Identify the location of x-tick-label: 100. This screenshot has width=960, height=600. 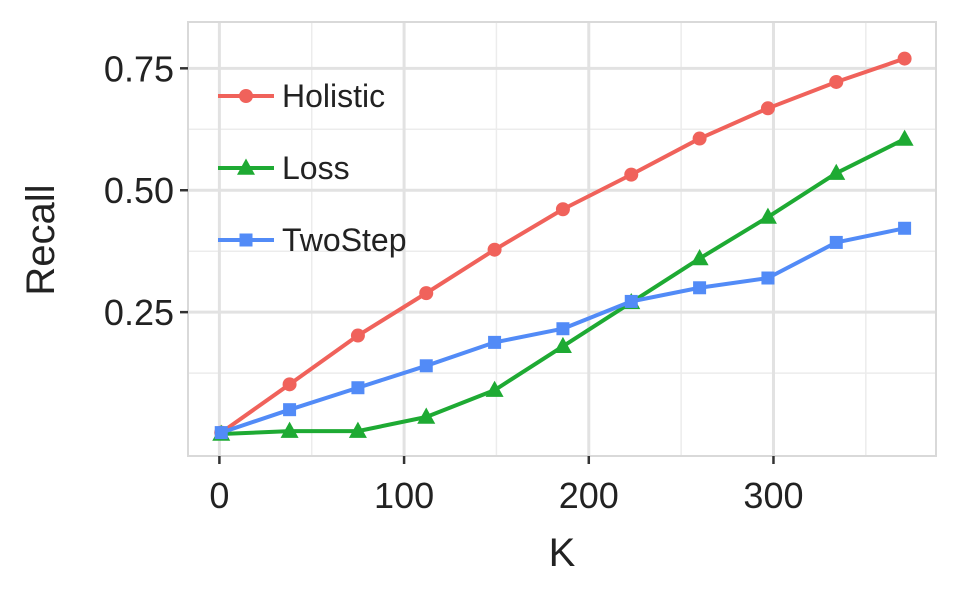
(404, 495).